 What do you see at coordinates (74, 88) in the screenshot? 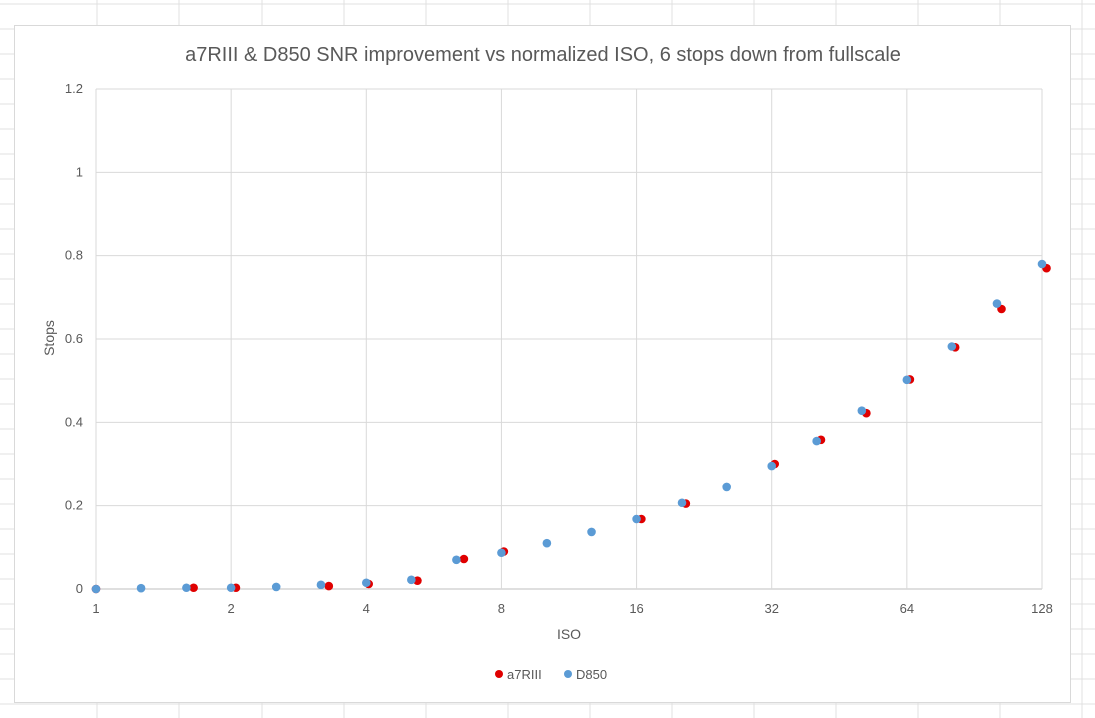
I see `y-tick-label: 1.2` at bounding box center [74, 88].